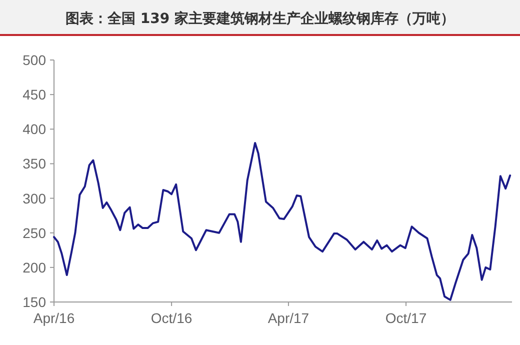  What do you see at coordinates (260, 18) in the screenshot?
I see `chart-title: 图表：全国 139 家主要建筑钢材生产企业螺纹钢库存（万吨）` at bounding box center [260, 18].